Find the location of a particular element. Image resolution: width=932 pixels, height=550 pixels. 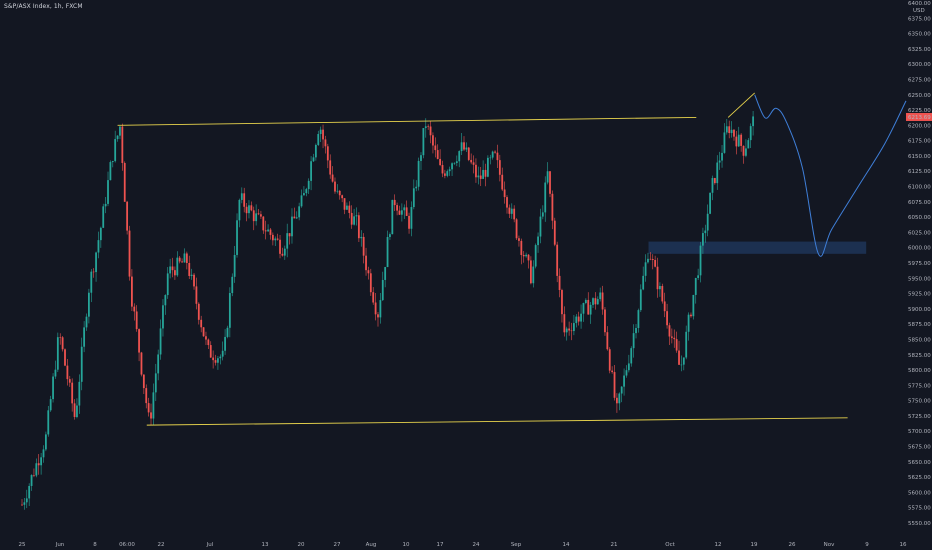

x-tick-label: Jul is located at coordinates (210, 545).